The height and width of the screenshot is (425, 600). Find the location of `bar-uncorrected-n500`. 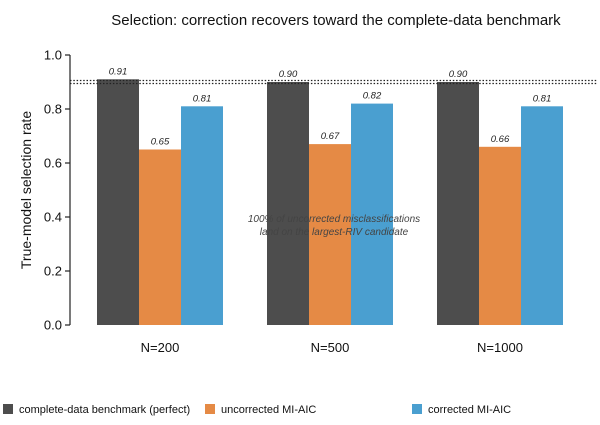

bar-uncorrected-n500 is located at coordinates (330, 234).